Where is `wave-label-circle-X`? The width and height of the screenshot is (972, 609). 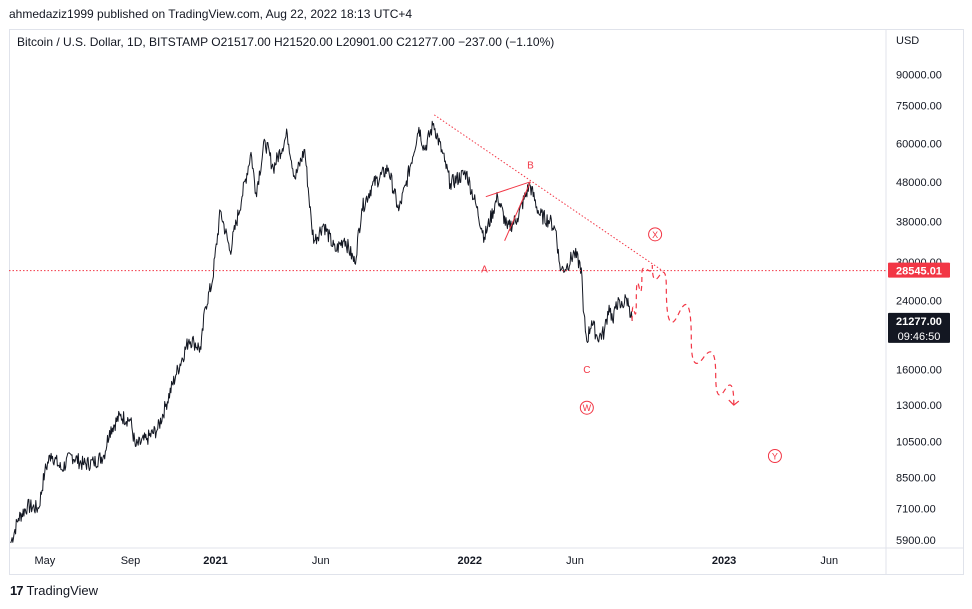
wave-label-circle-X is located at coordinates (655, 234).